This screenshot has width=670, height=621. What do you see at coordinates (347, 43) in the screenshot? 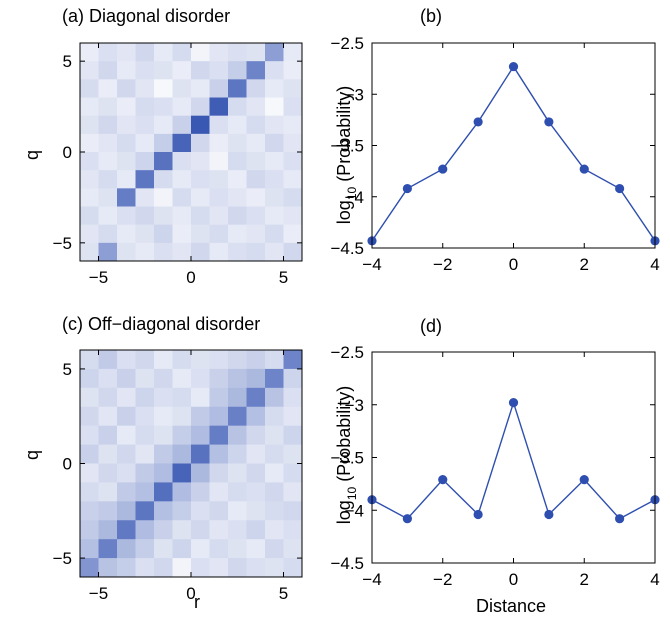
I see `panel-b-ytick-label: −2.5` at bounding box center [347, 43].